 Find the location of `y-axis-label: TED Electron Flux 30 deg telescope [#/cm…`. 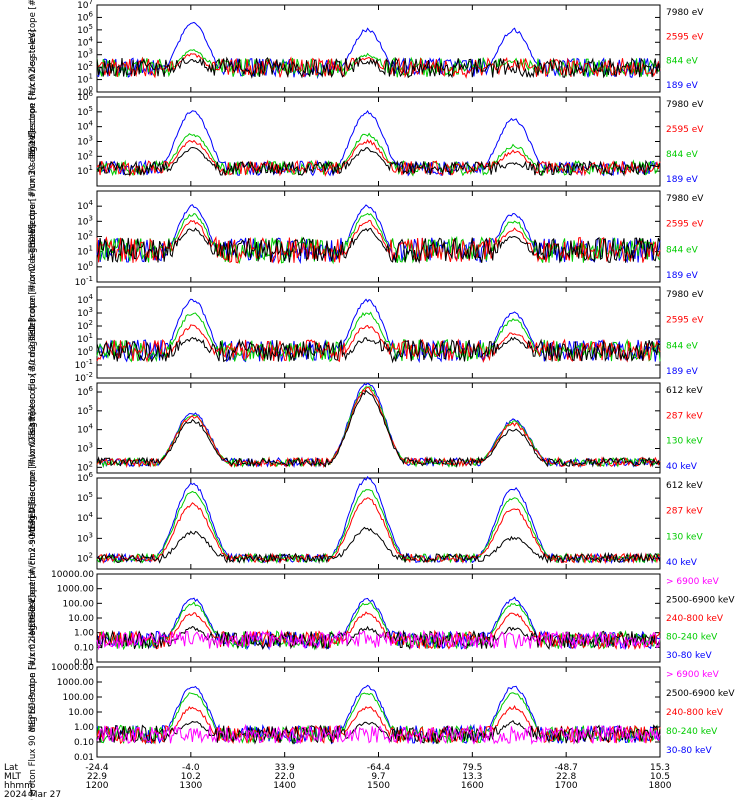

y-axis-label: TED Electron Flux 30 deg telescope [#/cm… is located at coordinates (33, 141).